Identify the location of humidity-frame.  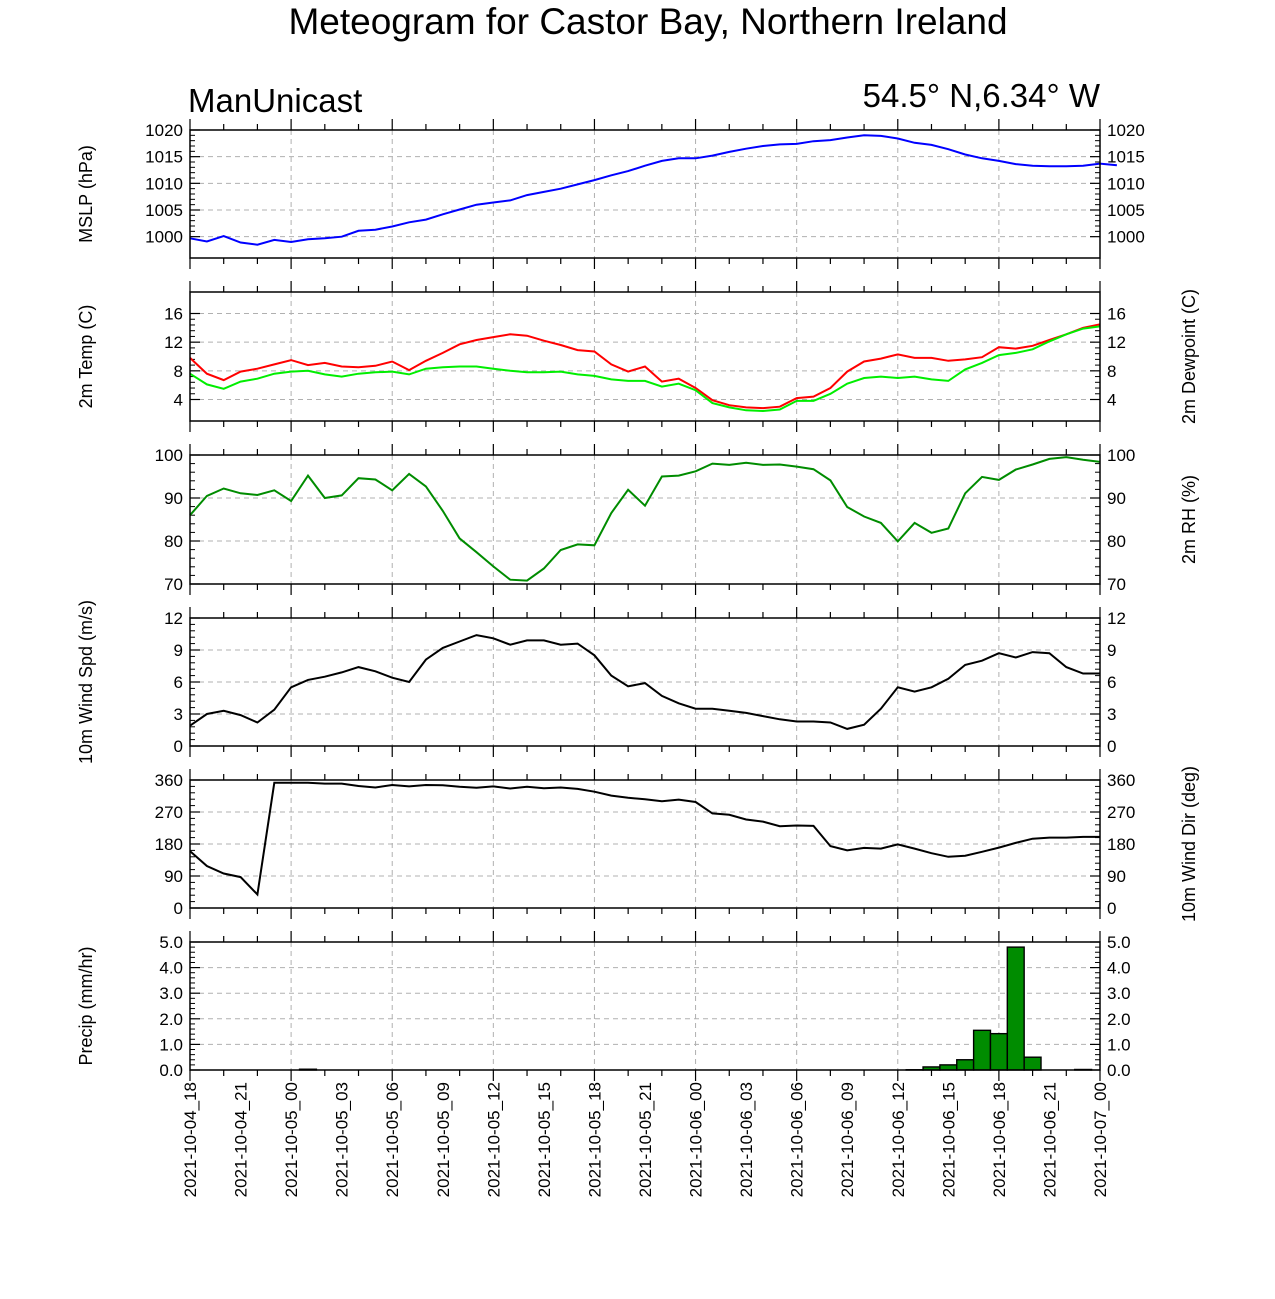
(645, 519).